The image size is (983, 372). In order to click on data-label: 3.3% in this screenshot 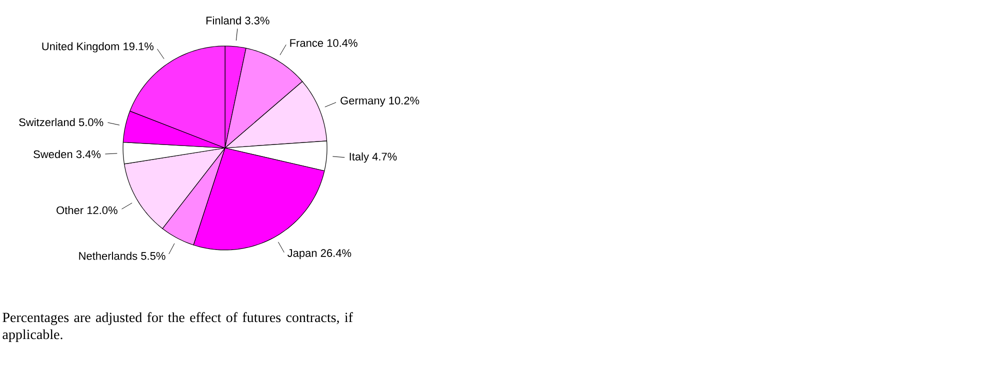, I will do `click(257, 20)`.